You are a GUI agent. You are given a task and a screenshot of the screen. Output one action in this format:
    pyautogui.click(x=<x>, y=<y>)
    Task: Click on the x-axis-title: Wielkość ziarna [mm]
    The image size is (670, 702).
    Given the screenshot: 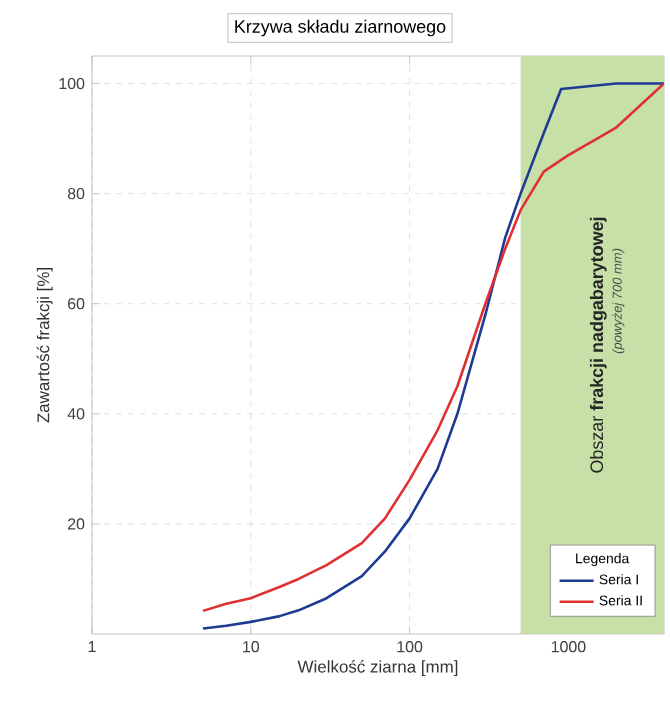 What is the action you would take?
    pyautogui.click(x=377, y=668)
    